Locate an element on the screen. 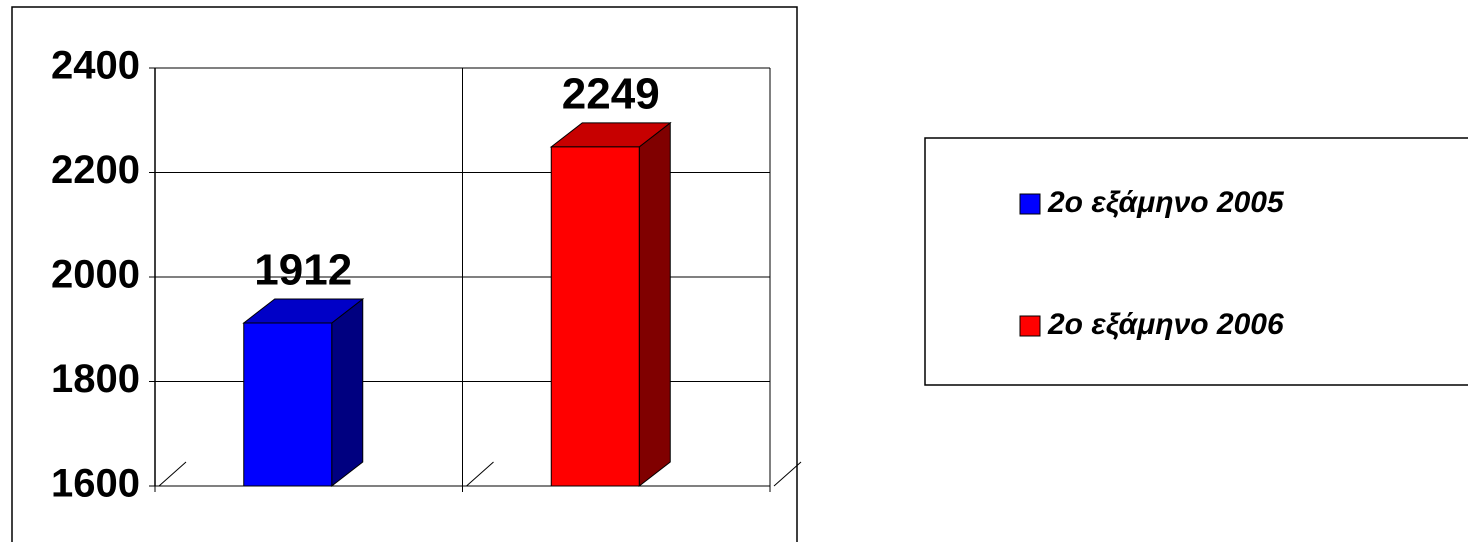 Image resolution: width=1468 pixels, height=542 pixels. y-tick-label: 2000 is located at coordinates (95, 275).